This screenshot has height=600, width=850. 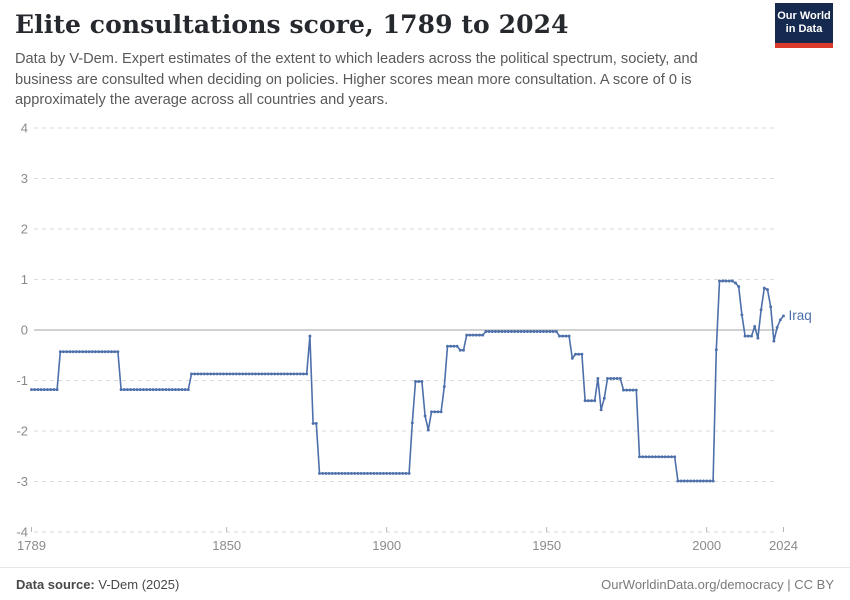 I want to click on attribution-link: OurWorldinData.org/democracy | CC BY, so click(x=717, y=584).